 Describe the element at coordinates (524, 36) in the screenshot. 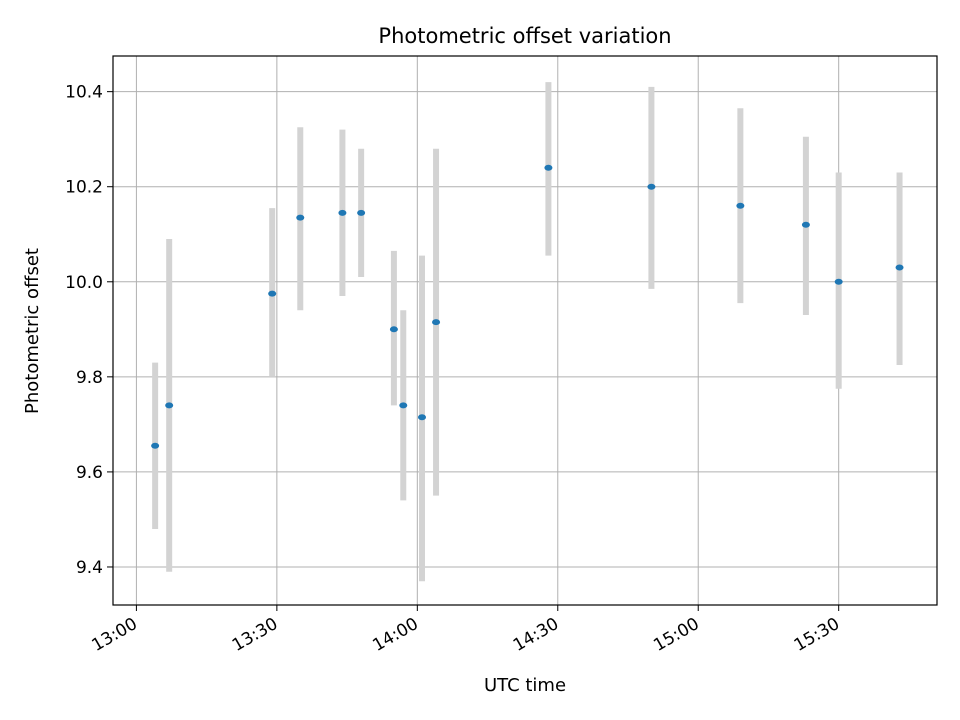

I see `chart-title: Photometric offset variation` at that location.